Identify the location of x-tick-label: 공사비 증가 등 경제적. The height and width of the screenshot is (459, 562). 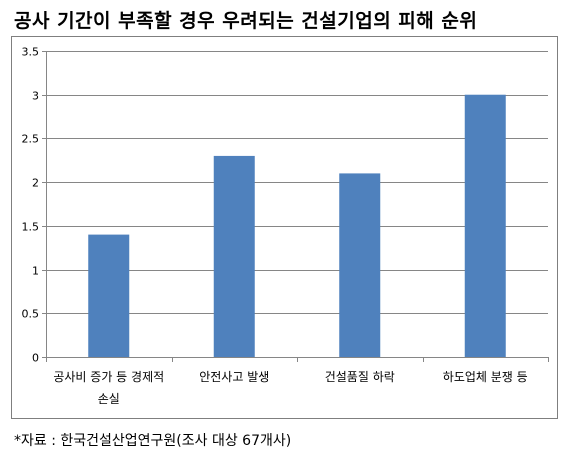
(108, 377).